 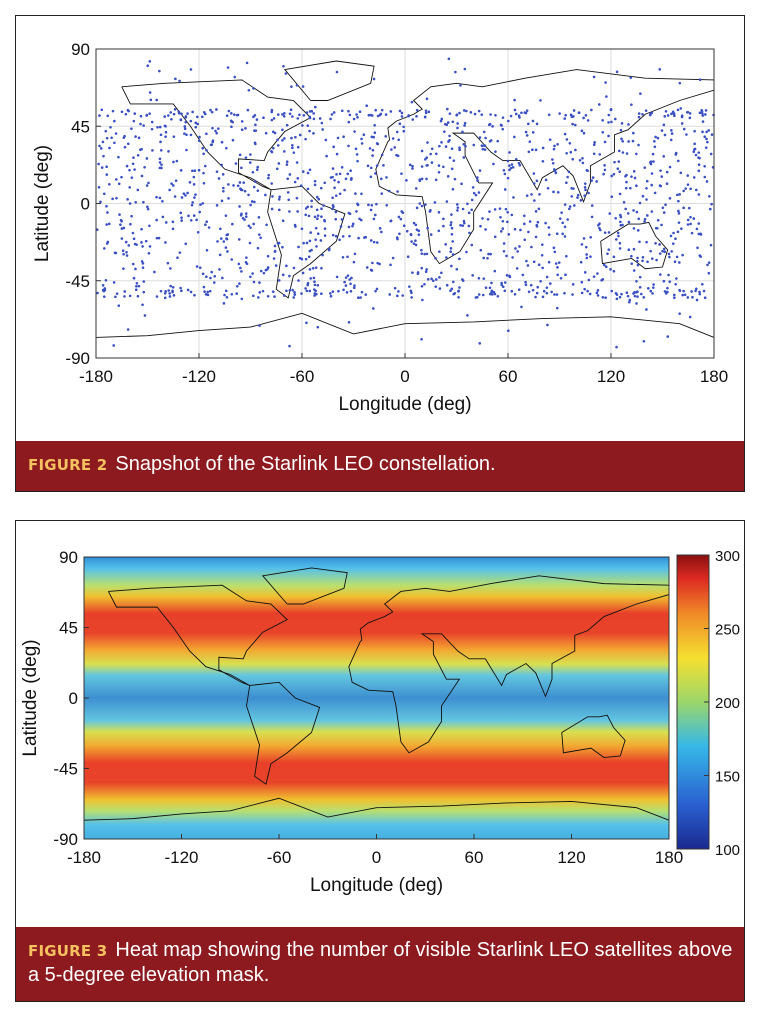 I want to click on x-tick-label: 0, so click(x=376, y=857).